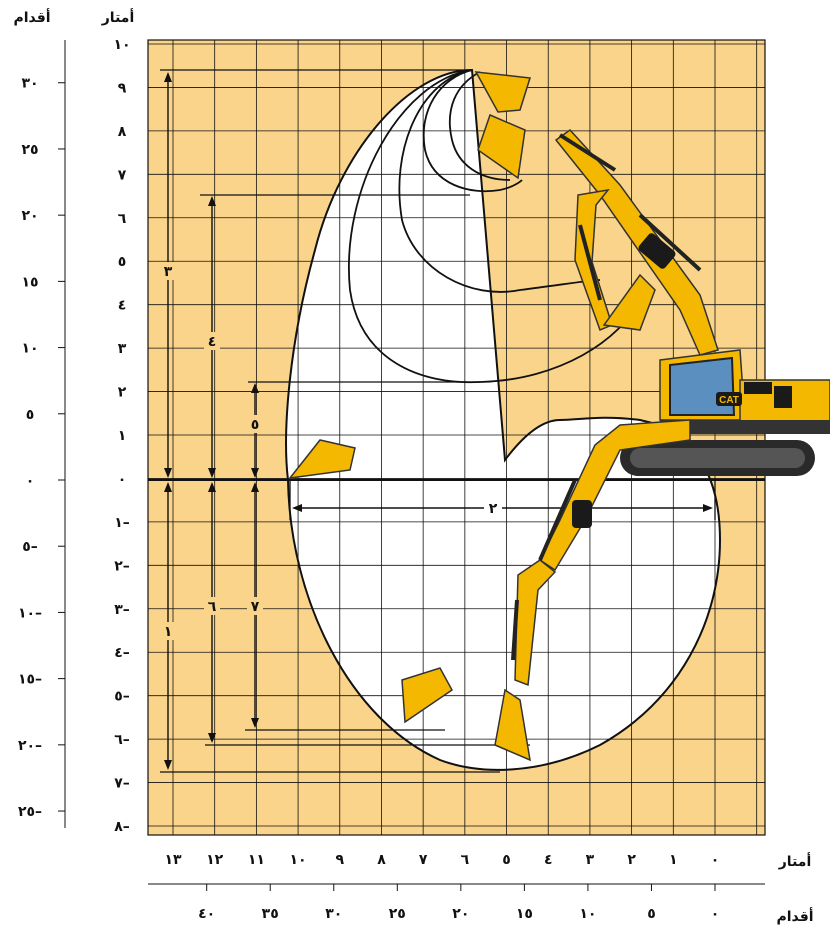 This screenshot has height=931, width=830. Describe the element at coordinates (29, 282) in the screenshot. I see `feet-y-tick-label: ١٥` at that location.